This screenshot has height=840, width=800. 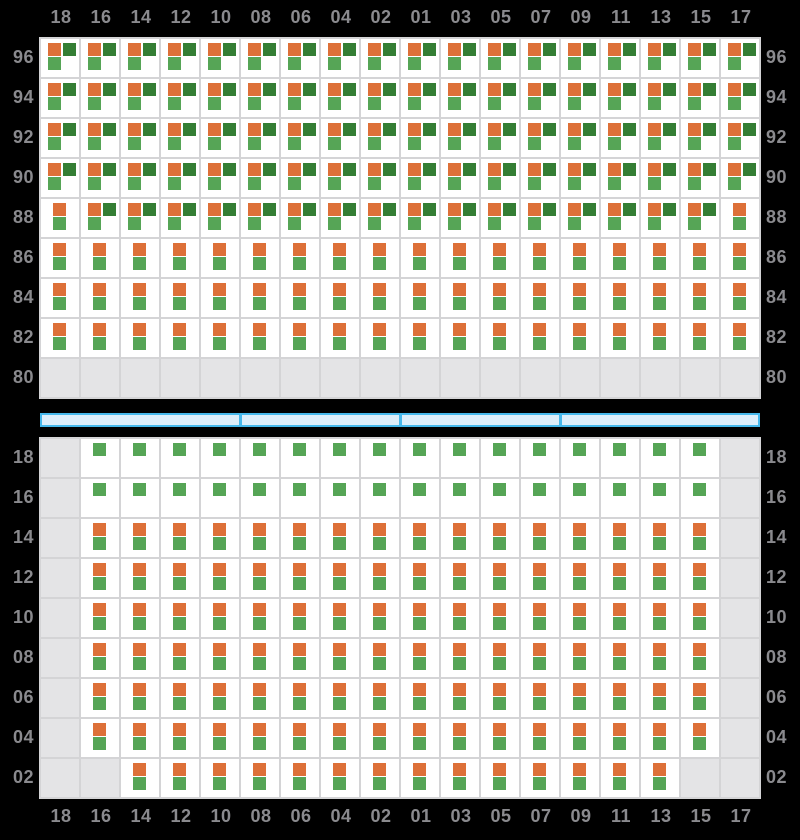 What do you see at coordinates (180, 738) in the screenshot?
I see `seat-cell-lower-row04-col12` at bounding box center [180, 738].